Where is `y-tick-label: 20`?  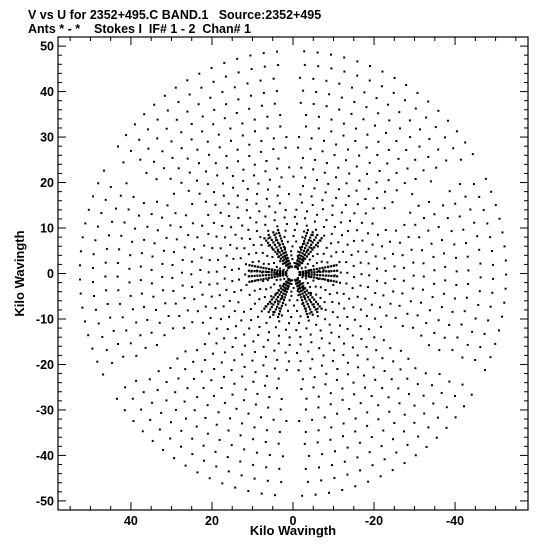 y-tick-label: 20 is located at coordinates (47, 183).